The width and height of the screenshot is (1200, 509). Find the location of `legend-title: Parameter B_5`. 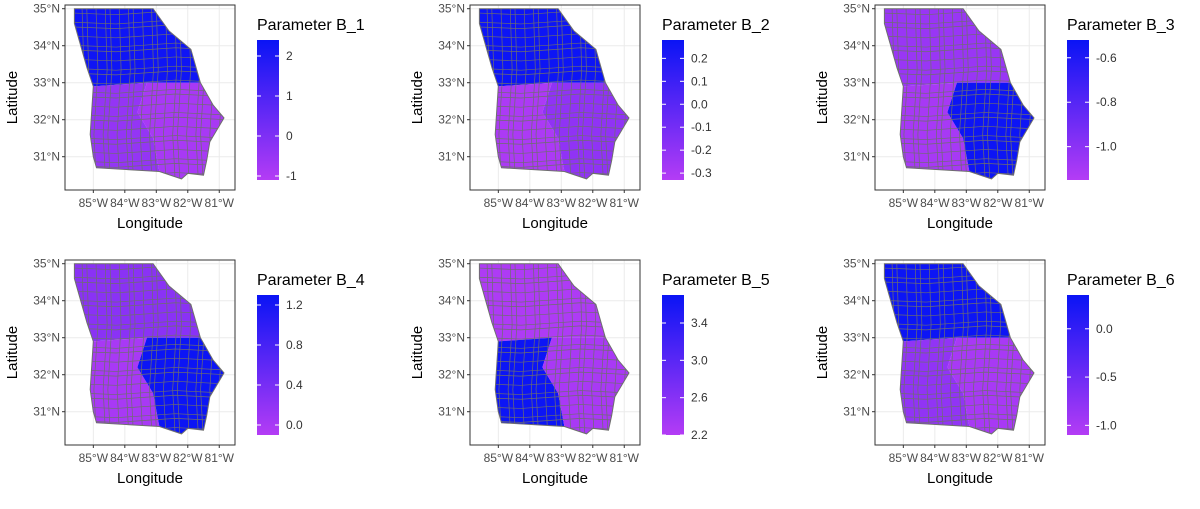

legend-title: Parameter B_5 is located at coordinates (716, 280).